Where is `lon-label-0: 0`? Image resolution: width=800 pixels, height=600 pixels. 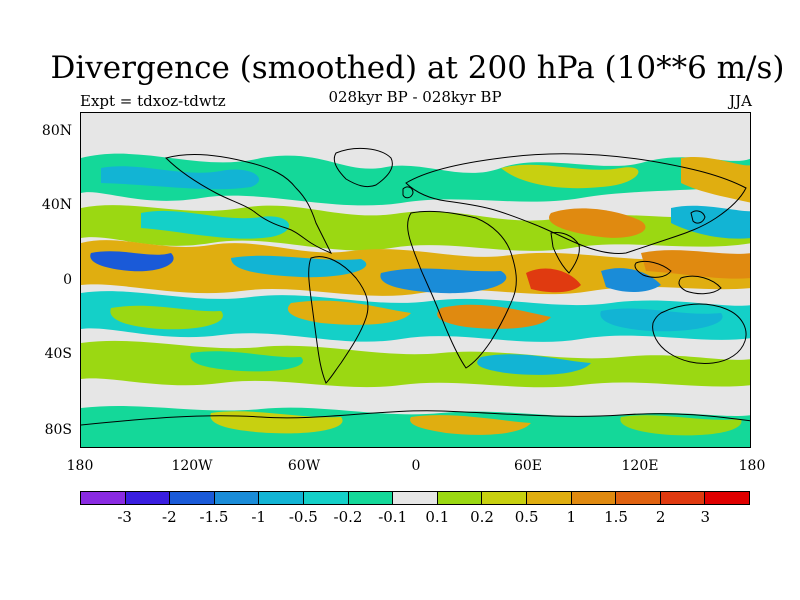 lon-label-0: 0 is located at coordinates (416, 466).